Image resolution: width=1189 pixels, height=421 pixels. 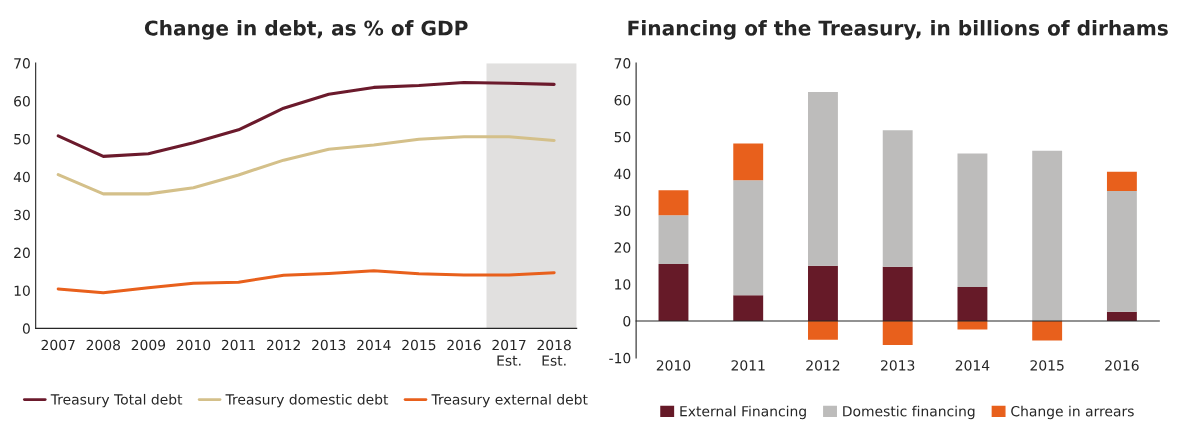 What do you see at coordinates (307, 400) in the screenshot?
I see `legend-label: Treasury domestic debt` at bounding box center [307, 400].